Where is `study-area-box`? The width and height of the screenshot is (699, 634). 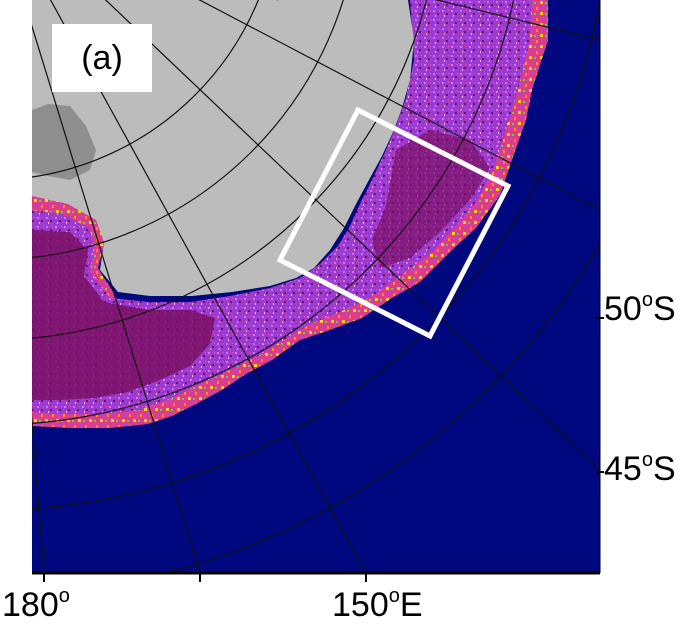 study-area-box is located at coordinates (394, 223).